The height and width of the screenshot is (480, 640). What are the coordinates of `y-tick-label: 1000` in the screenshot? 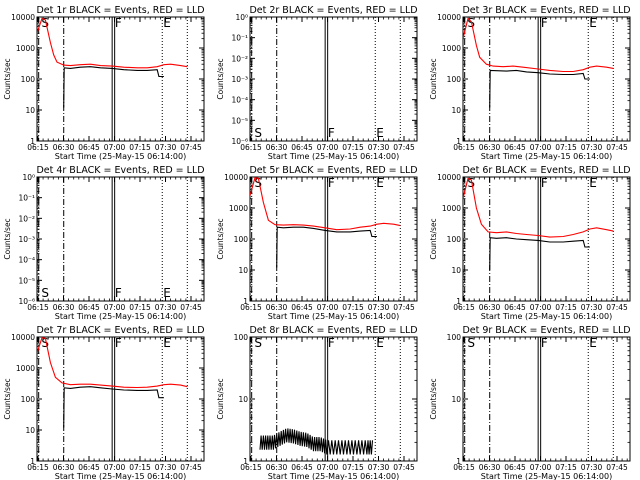 It's located at (451, 208).